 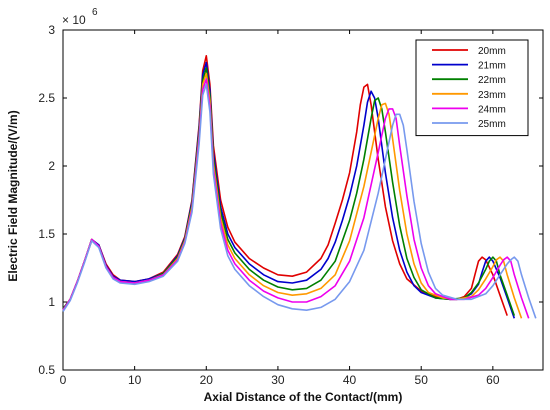 I want to click on y-tick-label: 2, so click(x=51, y=166).